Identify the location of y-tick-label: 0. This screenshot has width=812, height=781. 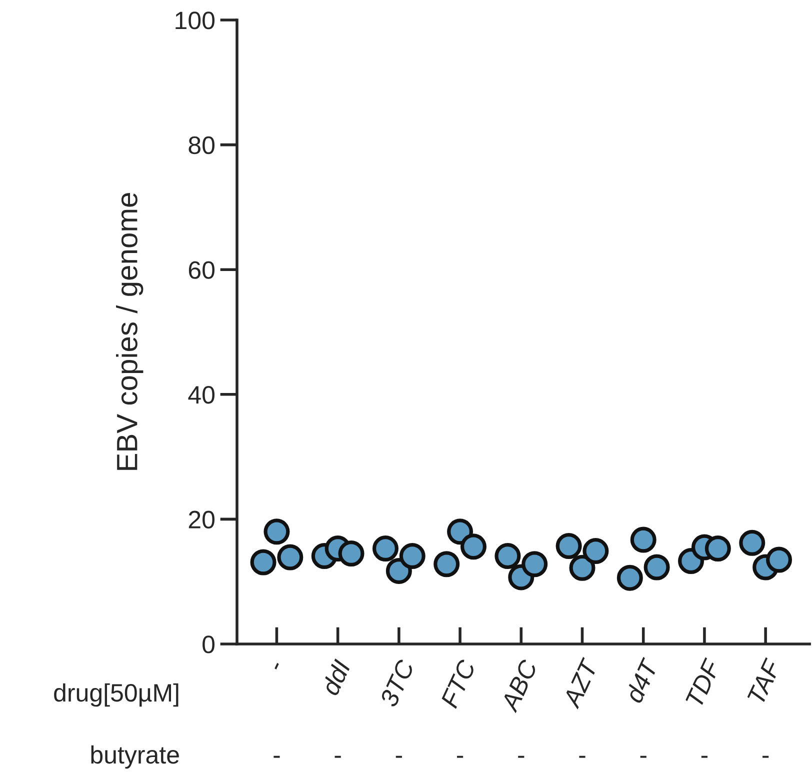
(208, 645).